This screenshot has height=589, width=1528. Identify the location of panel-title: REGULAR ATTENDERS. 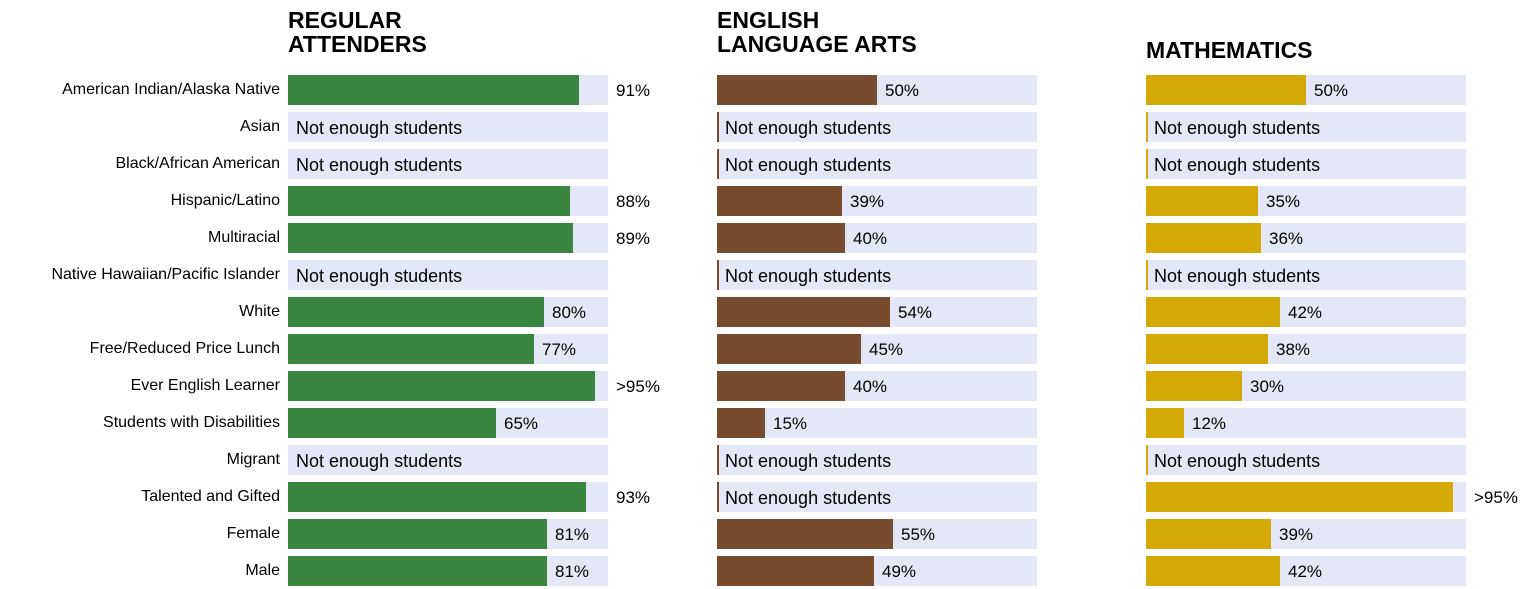
(357, 32).